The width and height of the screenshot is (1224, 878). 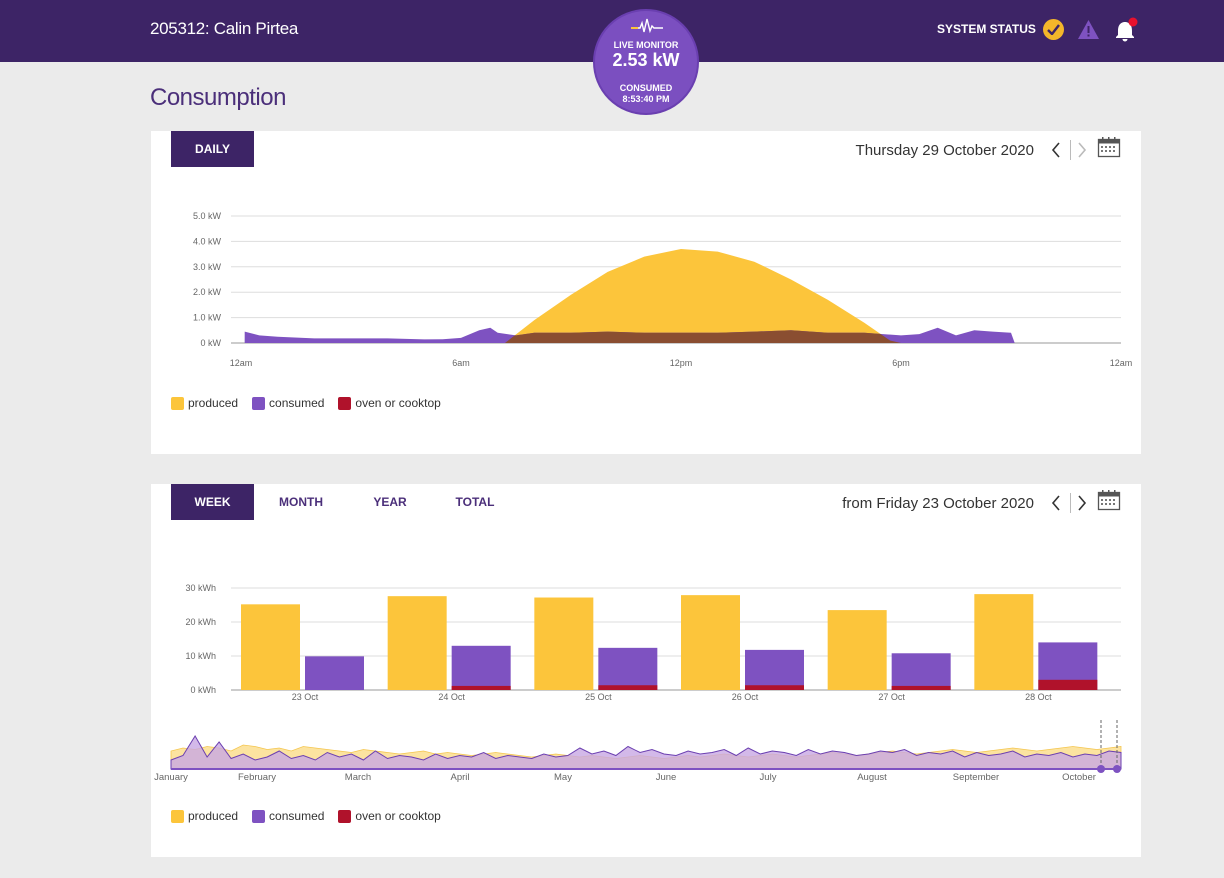 What do you see at coordinates (200, 656) in the screenshot?
I see `y-tick-label: 10 kWh` at bounding box center [200, 656].